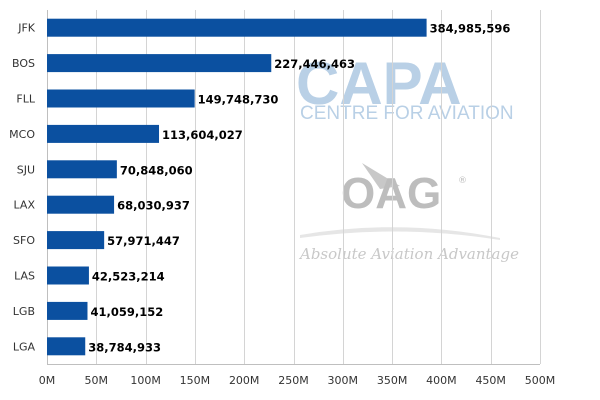  I want to click on category-label: MCO, so click(22, 134).